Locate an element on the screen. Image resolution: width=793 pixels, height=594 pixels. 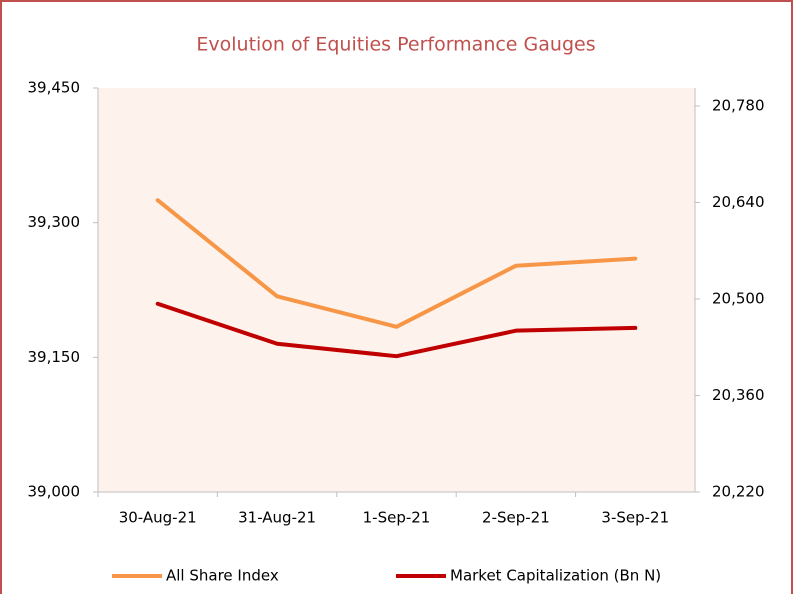
y-tick-label: 39,450 is located at coordinates (54, 88).